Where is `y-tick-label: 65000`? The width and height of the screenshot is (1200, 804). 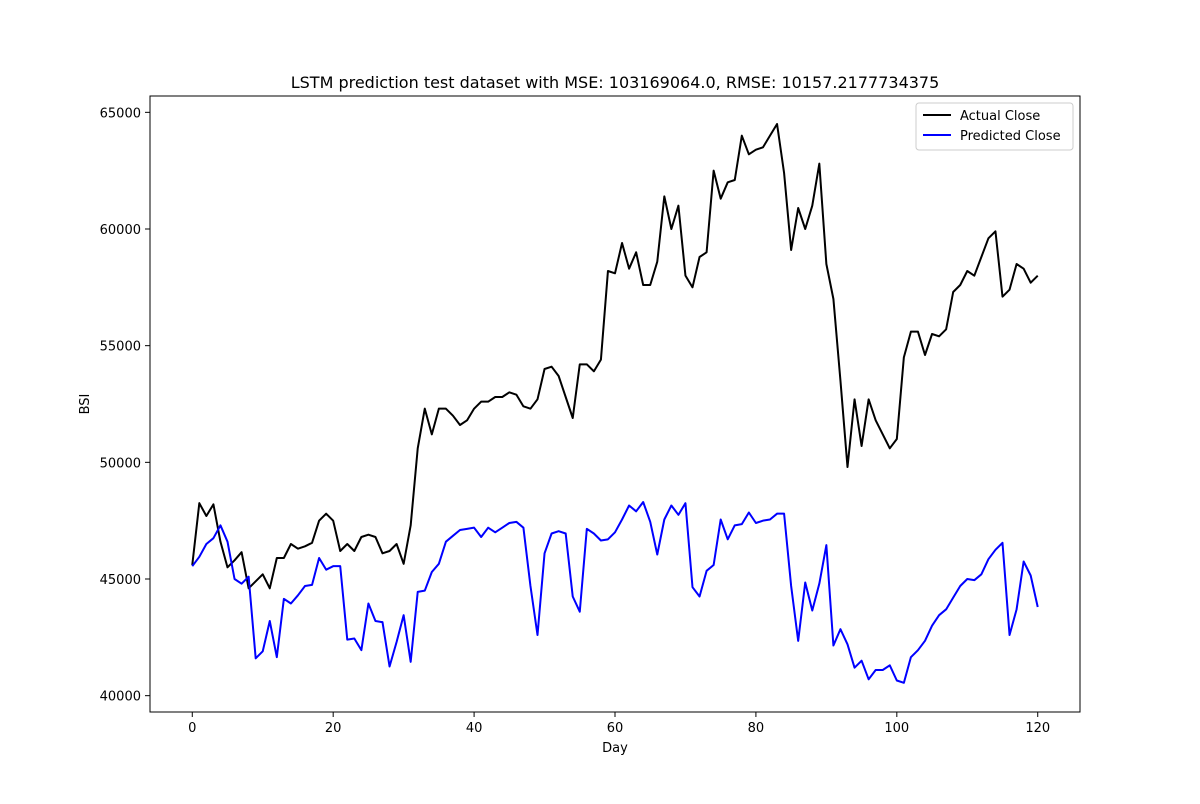 y-tick-label: 65000 is located at coordinates (120, 113).